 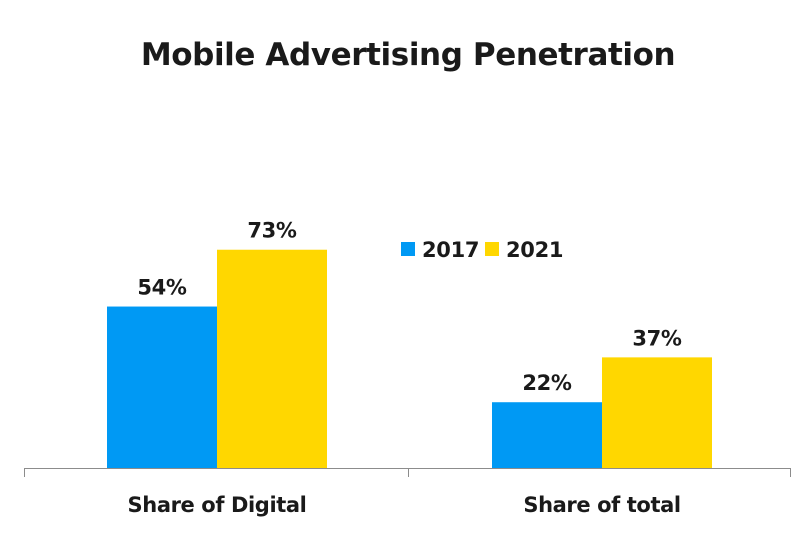 What do you see at coordinates (601, 505) in the screenshot?
I see `category-label-share-of-total: Share of total` at bounding box center [601, 505].